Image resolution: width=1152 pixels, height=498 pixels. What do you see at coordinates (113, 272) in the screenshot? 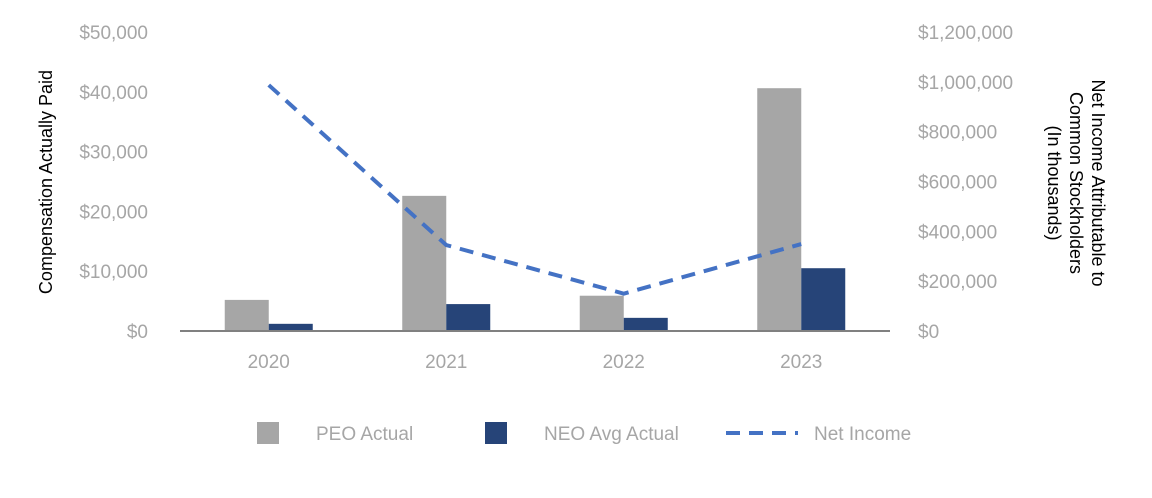
I see `y-tick-label: $10,000` at bounding box center [113, 272].